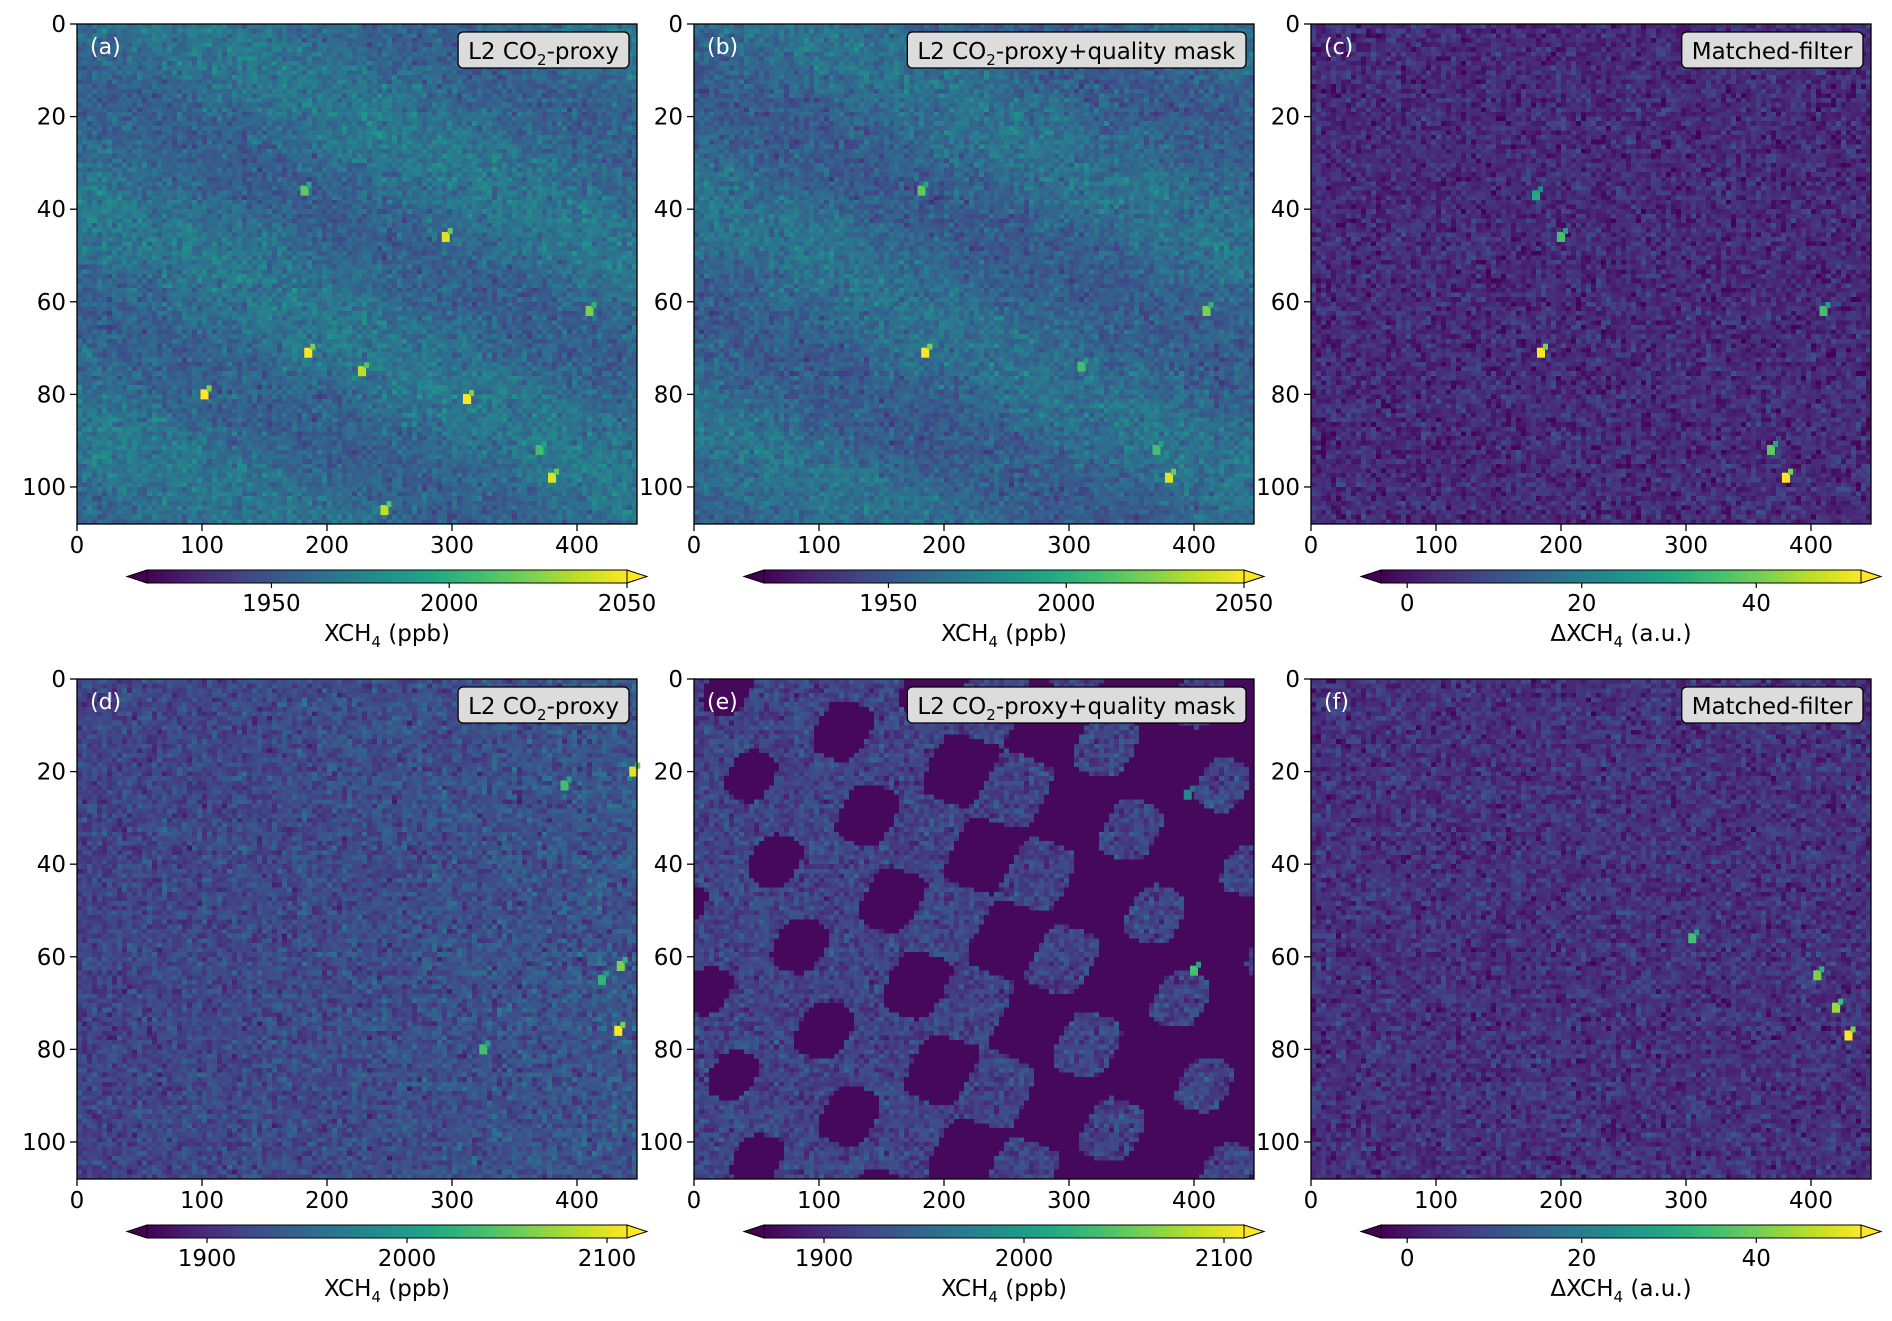  What do you see at coordinates (207, 1259) in the screenshot?
I see `colorbar-tick-label: 1900` at bounding box center [207, 1259].